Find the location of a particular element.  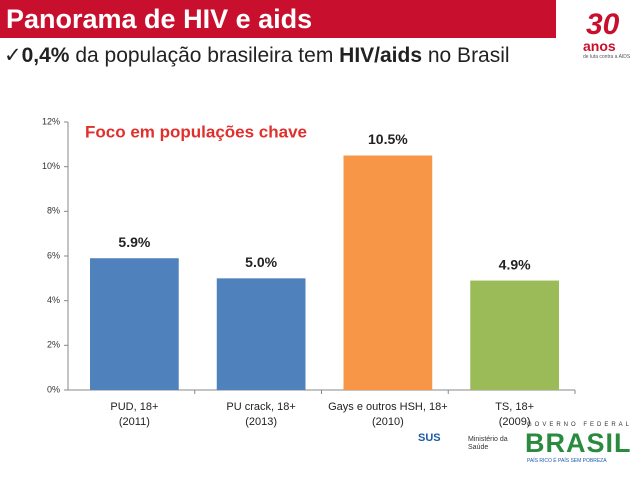

y-tick-label: 2% is located at coordinates (53, 345).